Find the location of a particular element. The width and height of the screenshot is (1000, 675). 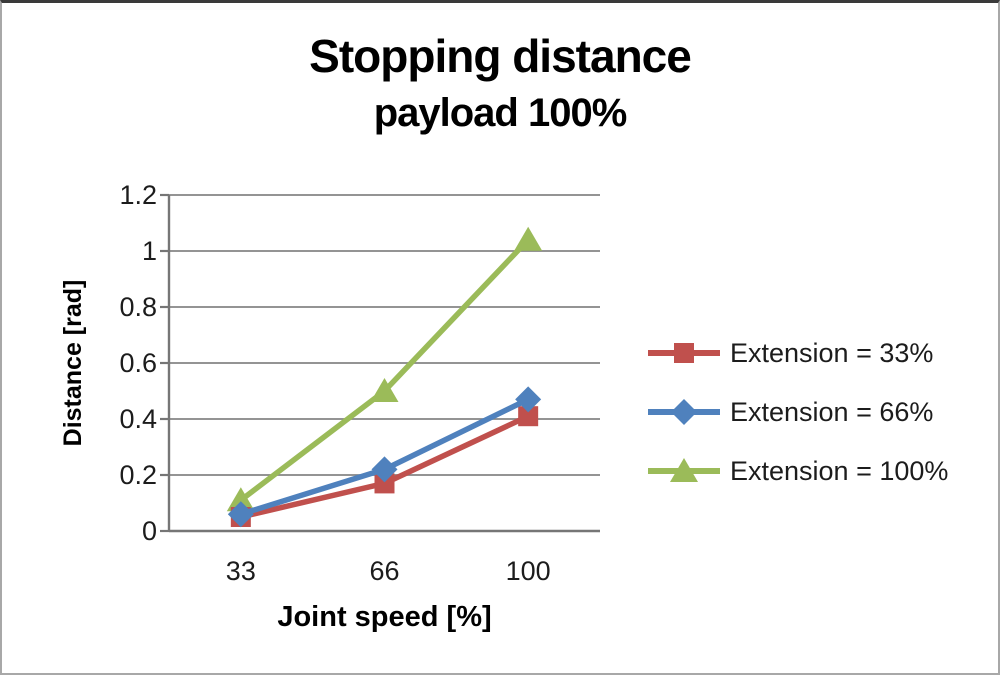

chart-subtitle: payload 100% is located at coordinates (500, 113).